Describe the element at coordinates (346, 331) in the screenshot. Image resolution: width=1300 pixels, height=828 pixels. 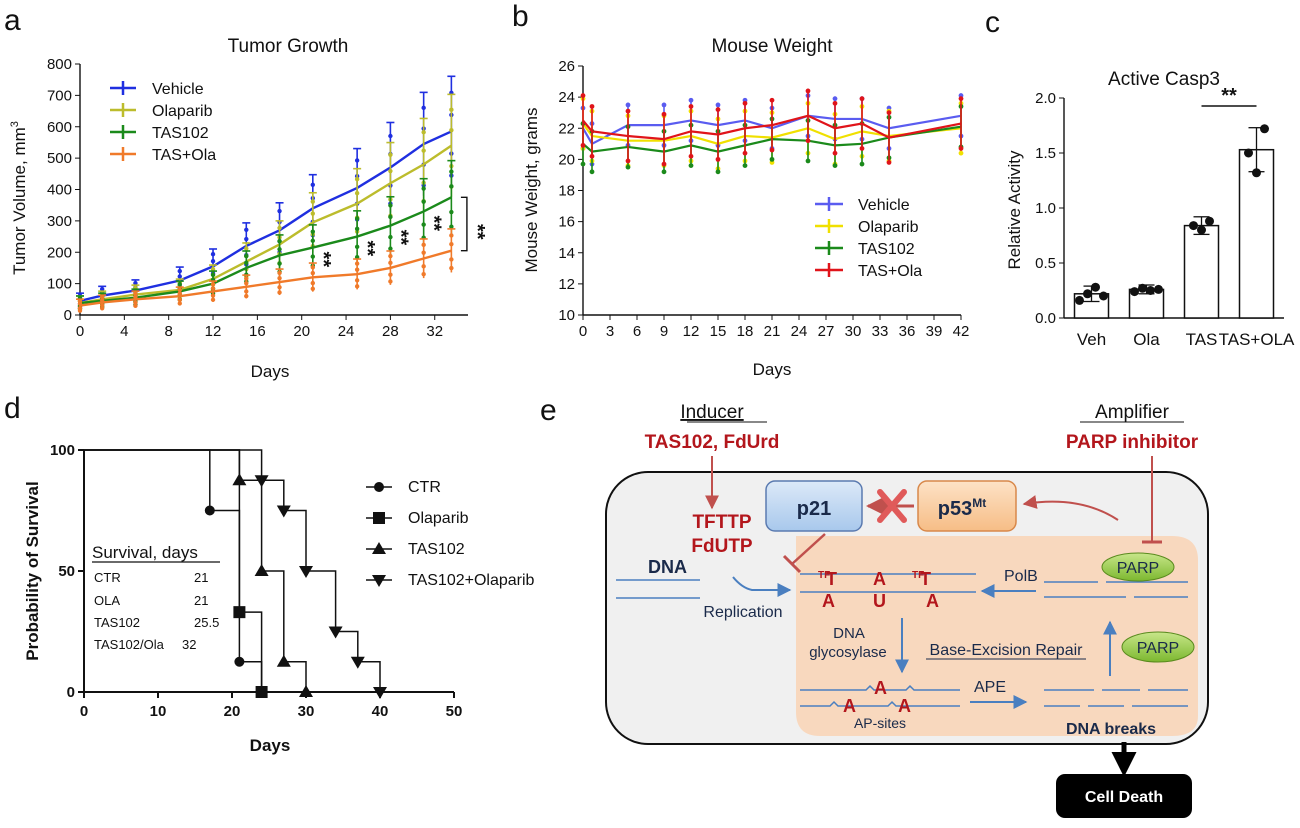
I see `x-tick-label: 24` at that location.